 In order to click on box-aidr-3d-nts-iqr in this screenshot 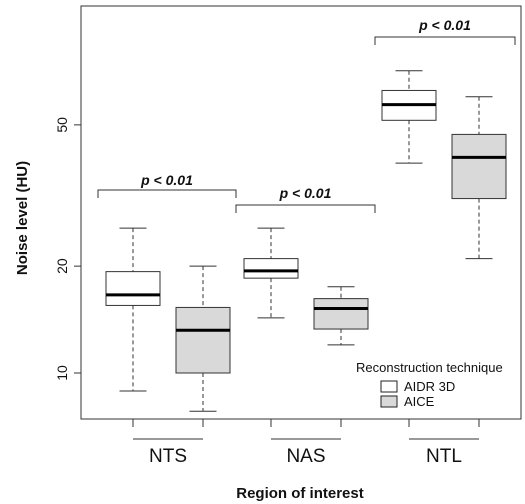, I will do `click(133, 288)`.